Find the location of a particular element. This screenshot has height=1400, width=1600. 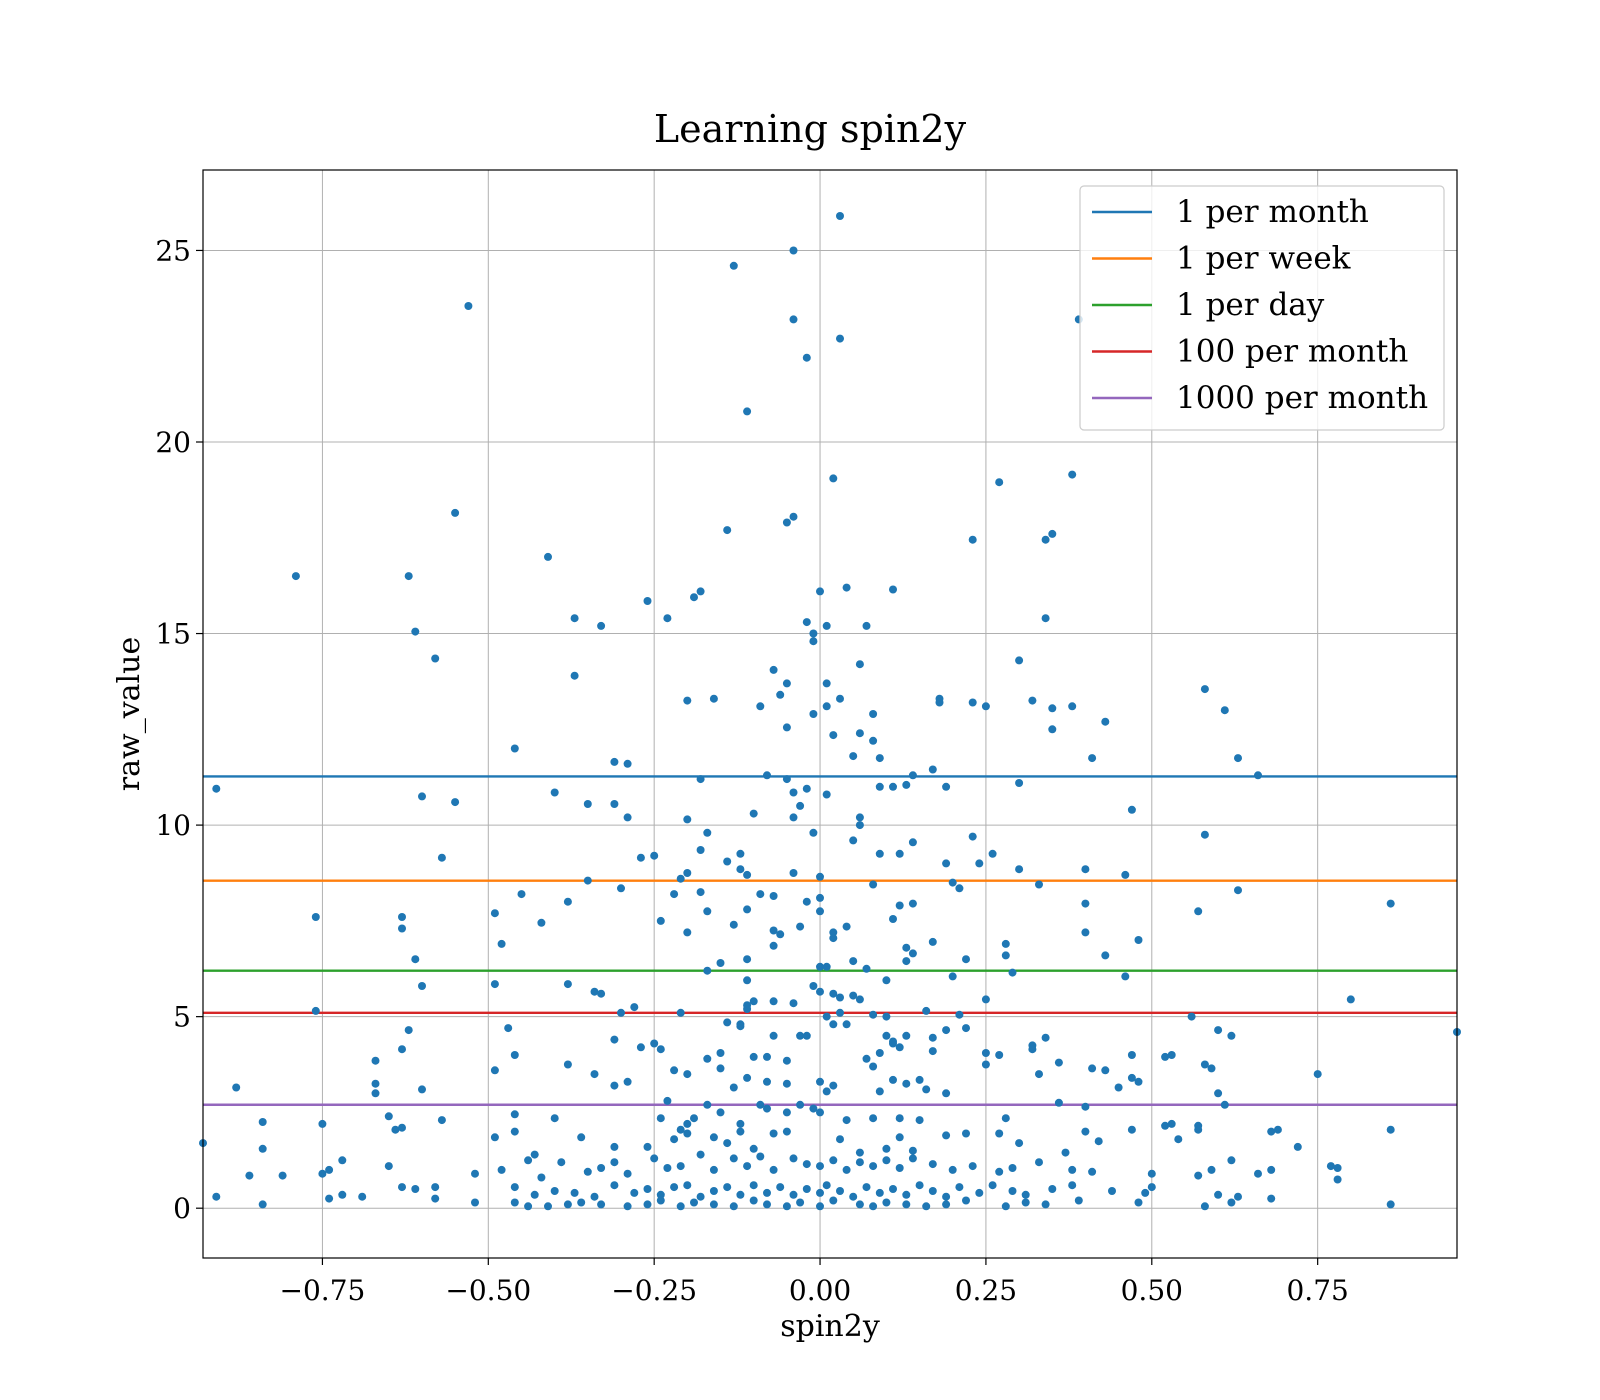

legend-box is located at coordinates (1262, 308).